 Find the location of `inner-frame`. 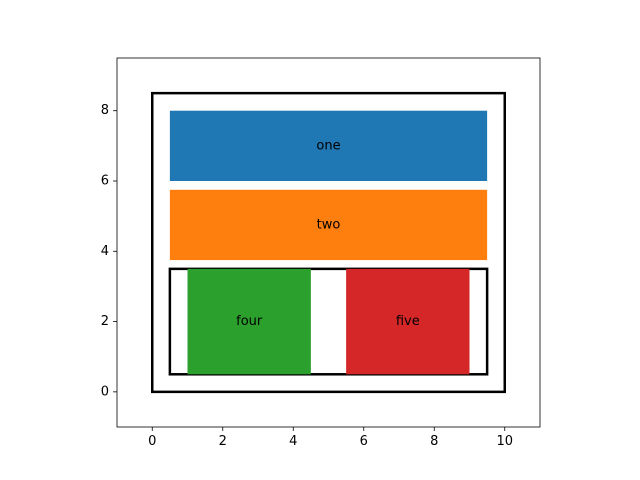

inner-frame is located at coordinates (328, 321).